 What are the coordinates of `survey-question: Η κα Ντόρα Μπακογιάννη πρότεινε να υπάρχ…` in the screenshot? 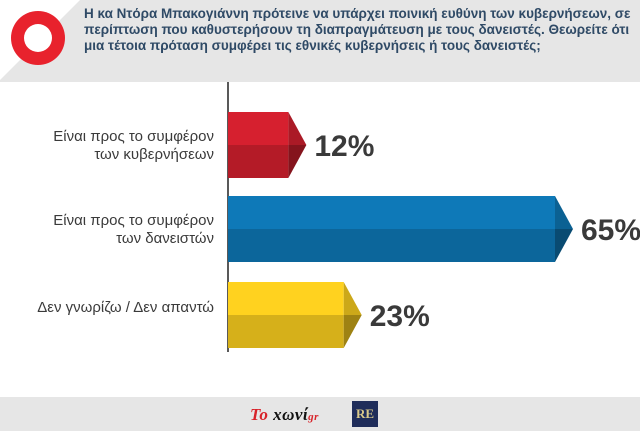 It's located at (357, 29).